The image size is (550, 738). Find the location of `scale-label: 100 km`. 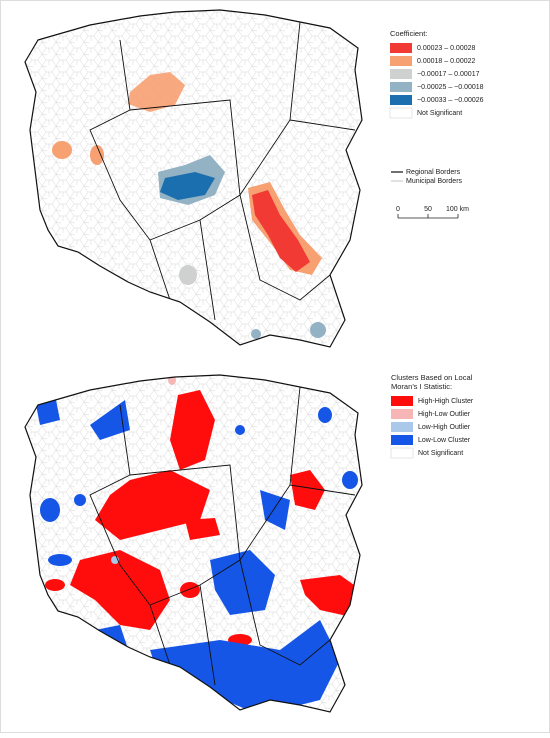

scale-label: 100 km is located at coordinates (457, 209).